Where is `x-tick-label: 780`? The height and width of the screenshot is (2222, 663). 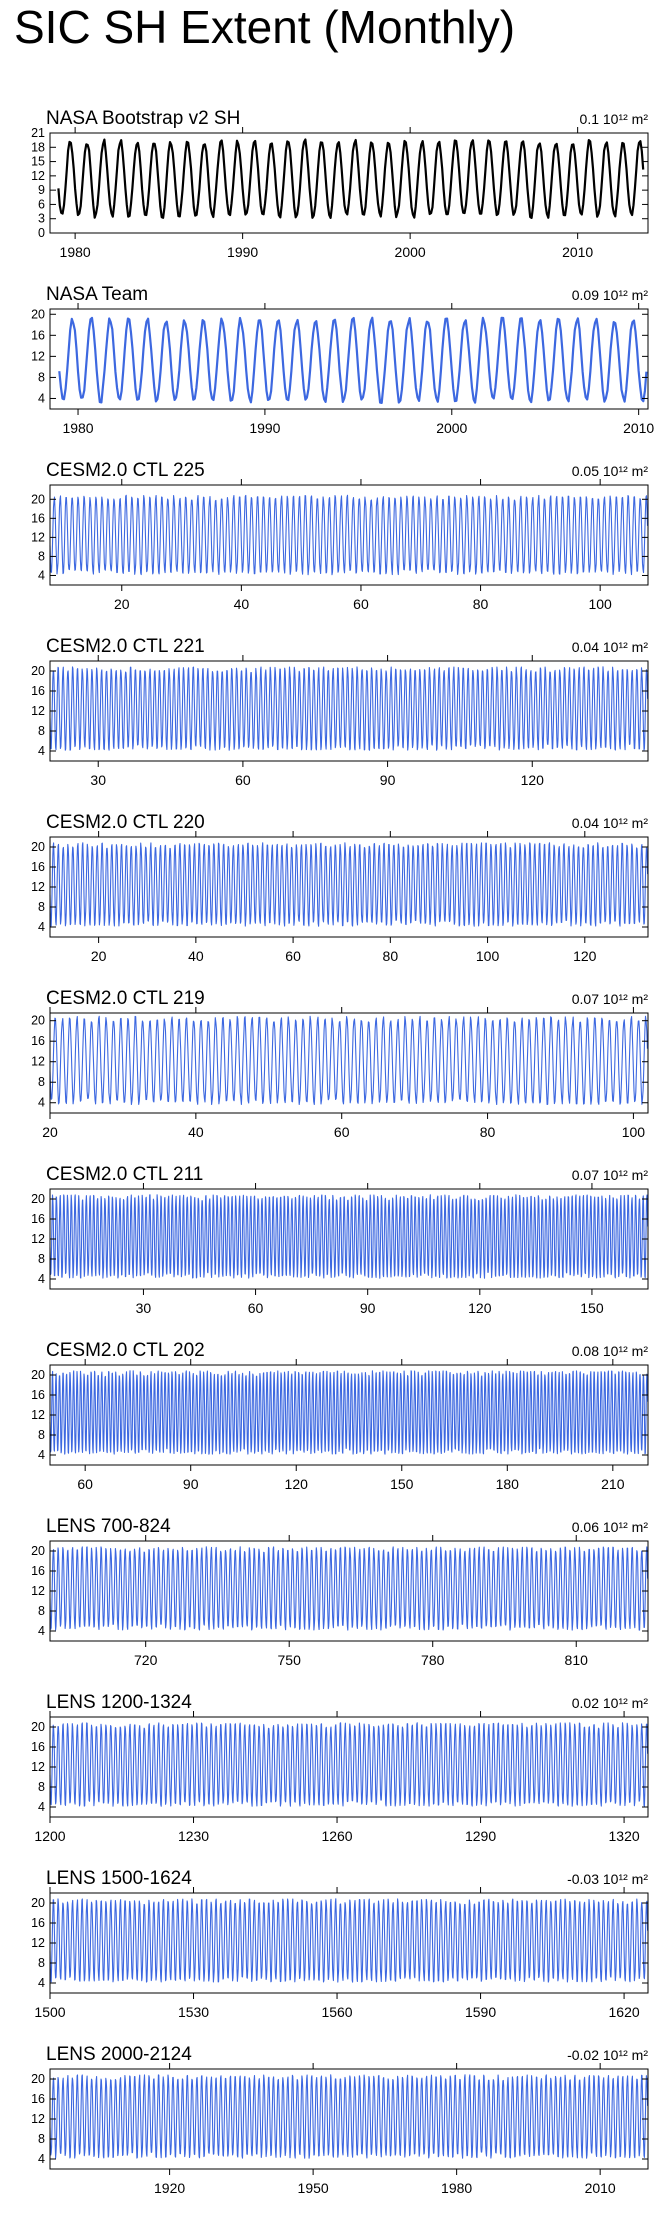
x-tick-label: 780 is located at coordinates (433, 1660).